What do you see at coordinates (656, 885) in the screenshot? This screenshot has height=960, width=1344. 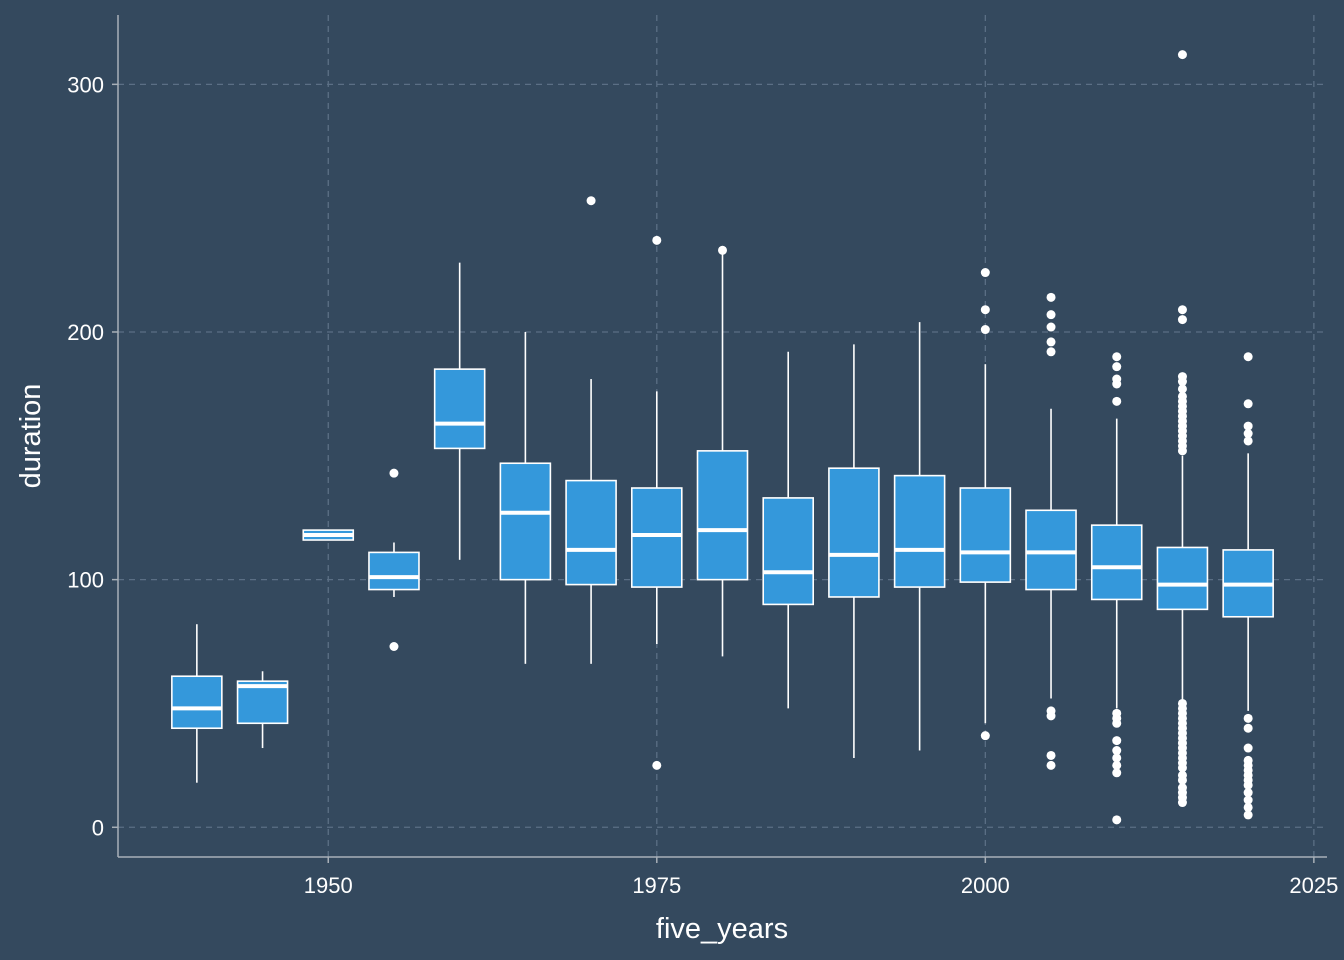 I see `x-tick-label: 1975` at bounding box center [656, 885].